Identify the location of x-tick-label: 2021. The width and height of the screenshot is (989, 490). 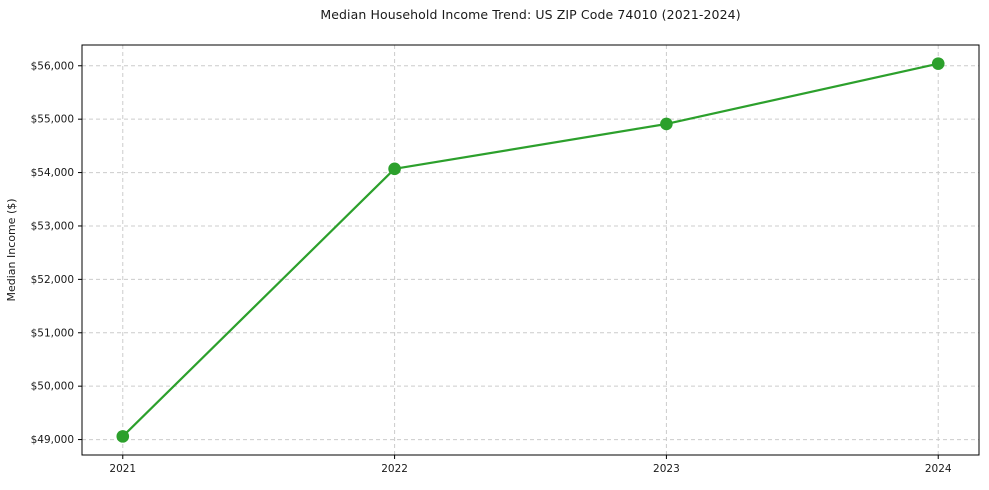
(122, 469).